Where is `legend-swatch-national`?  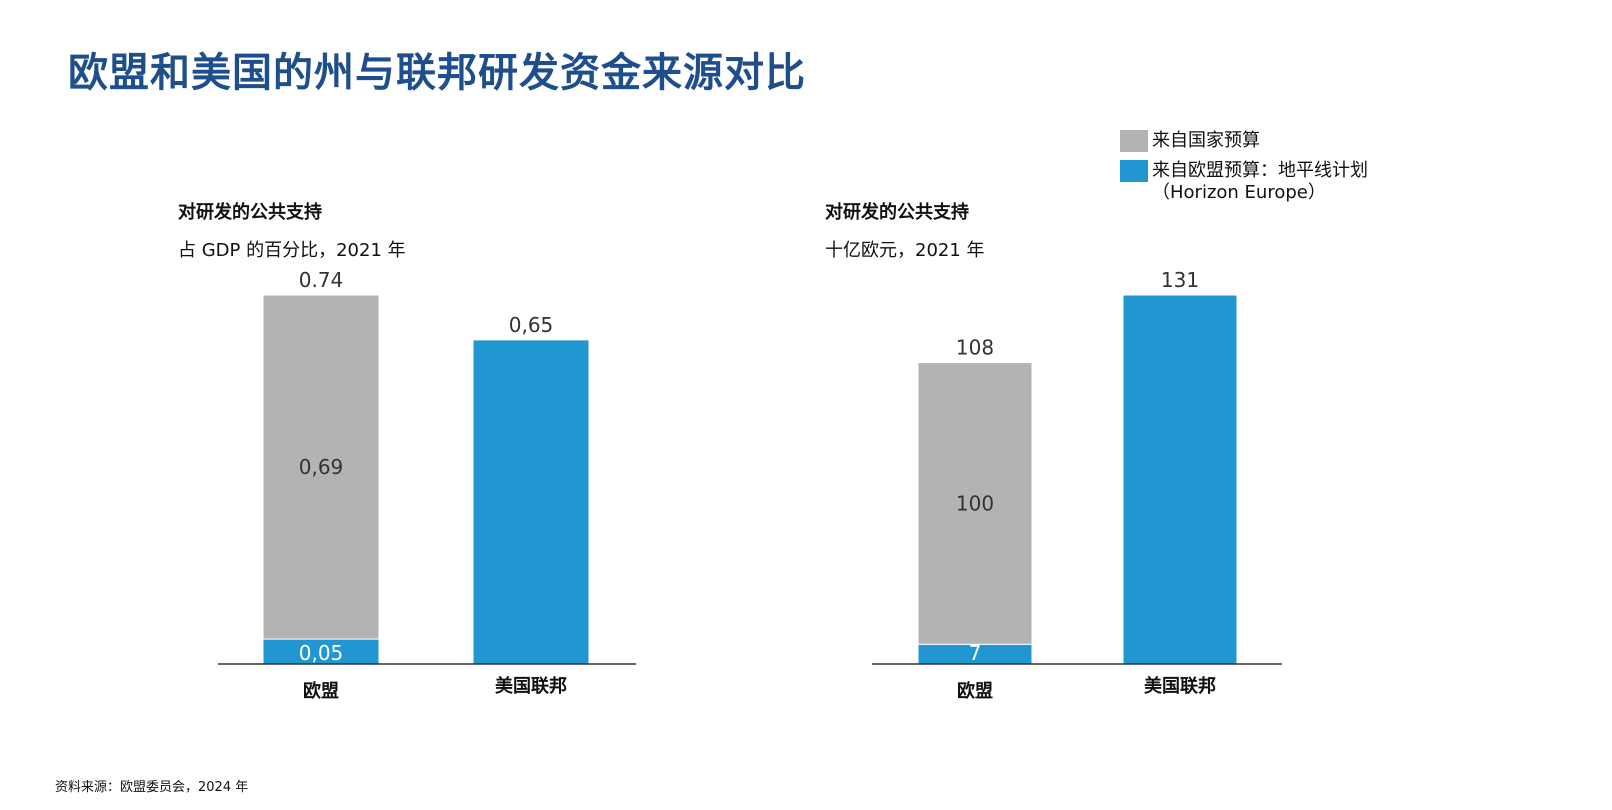 legend-swatch-national is located at coordinates (1134, 141).